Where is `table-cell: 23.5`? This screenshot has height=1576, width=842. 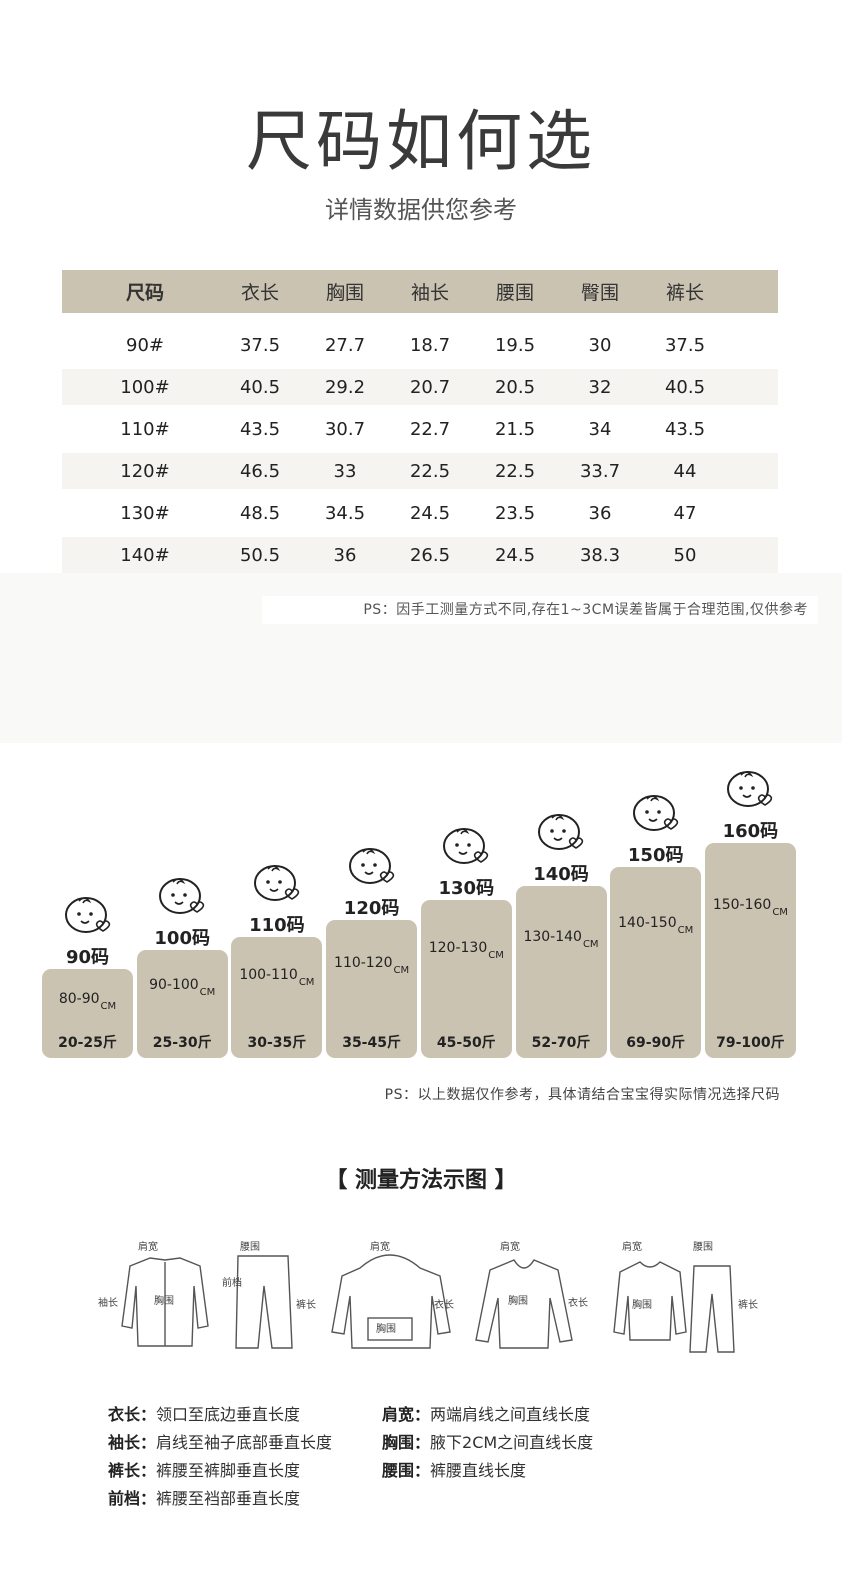
table-cell: 23.5 is located at coordinates (515, 513).